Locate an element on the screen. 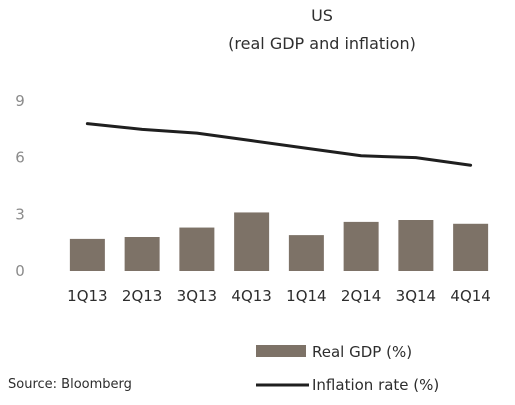 The height and width of the screenshot is (405, 515). x-axis-group: 1Q13 2Q13 3Q13 4Q13 1Q14 2Q14 3Q14 4Q14 is located at coordinates (279, 296).